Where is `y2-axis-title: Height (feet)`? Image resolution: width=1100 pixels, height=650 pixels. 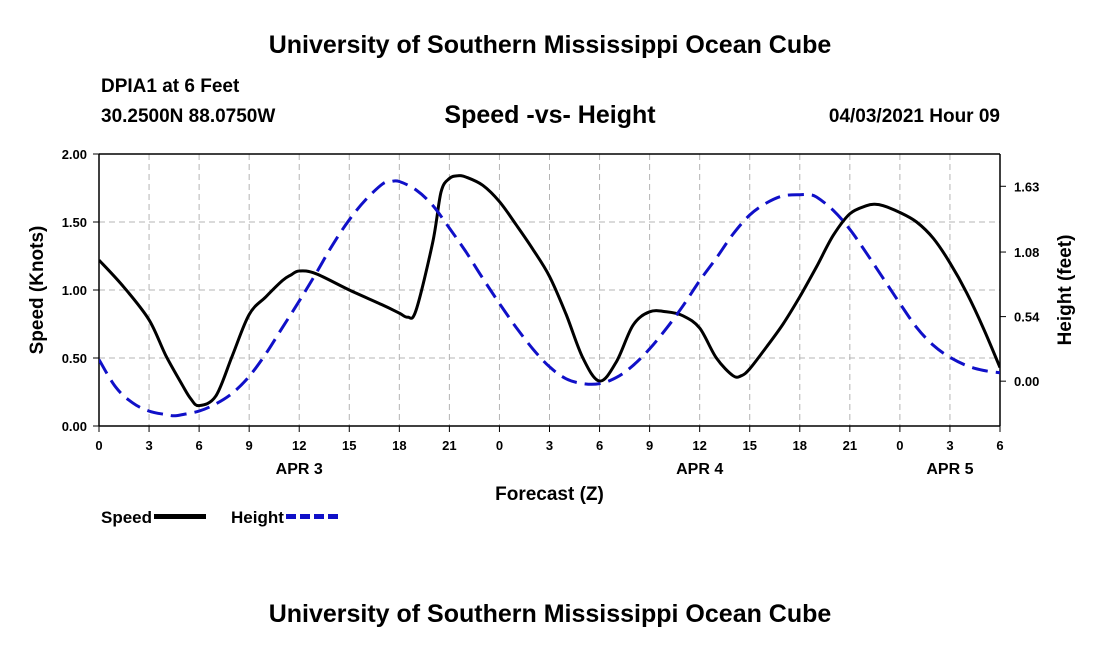
y2-axis-title: Height (feet) is located at coordinates (1065, 290).